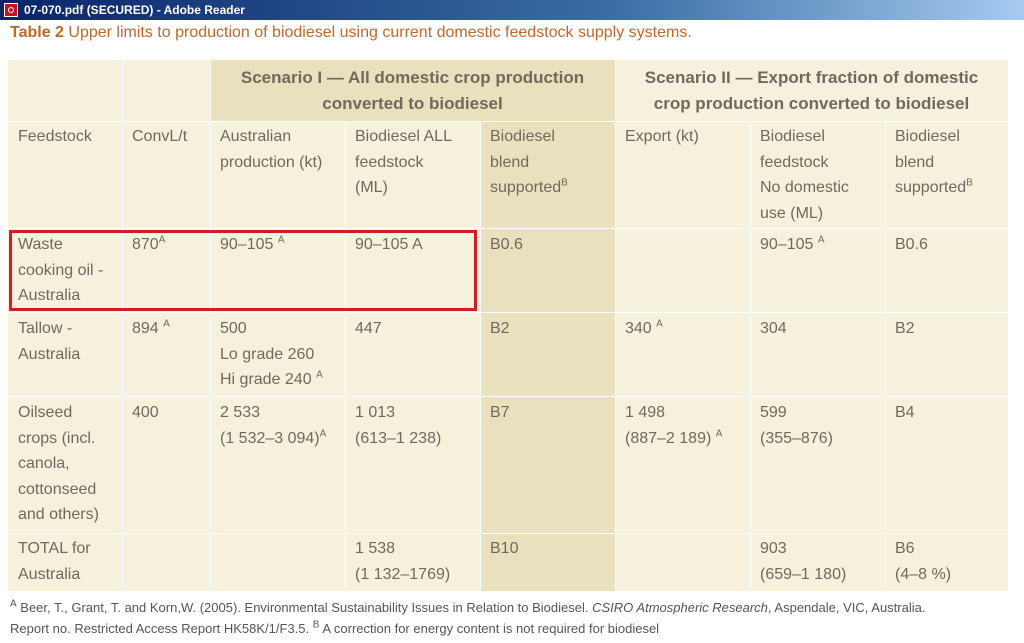  What do you see at coordinates (773, 328) in the screenshot?
I see `table-row-2-bio-feed: 304` at bounding box center [773, 328].